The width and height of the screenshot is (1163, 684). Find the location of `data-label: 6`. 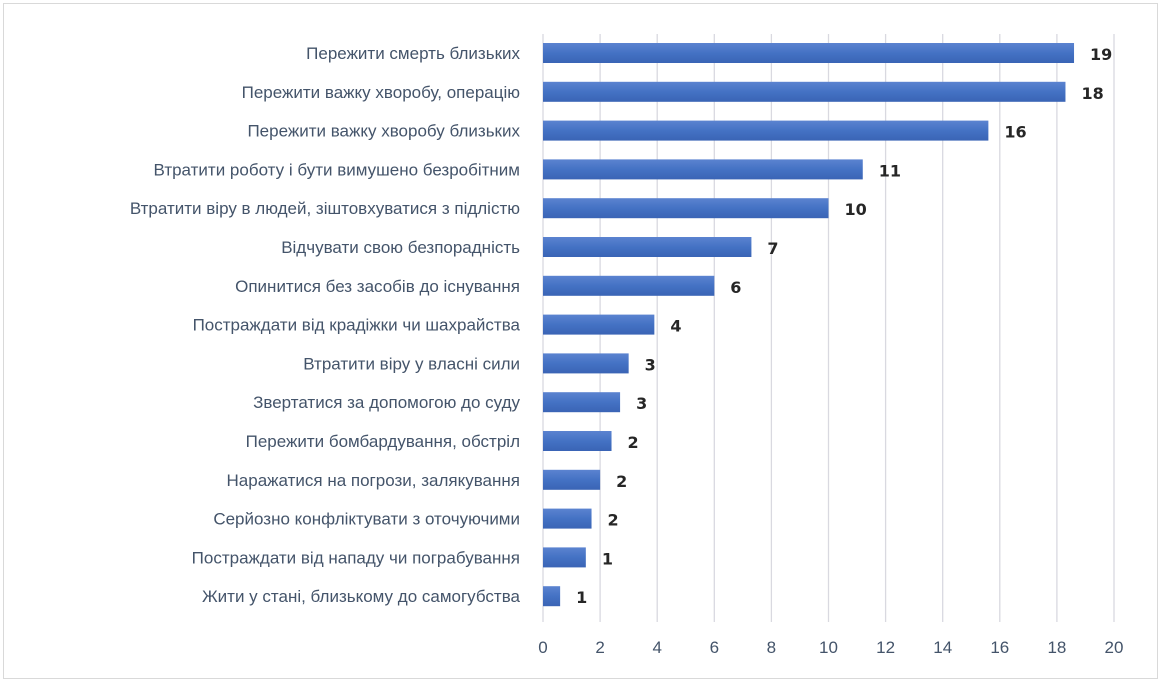

data-label: 6 is located at coordinates (735, 287).